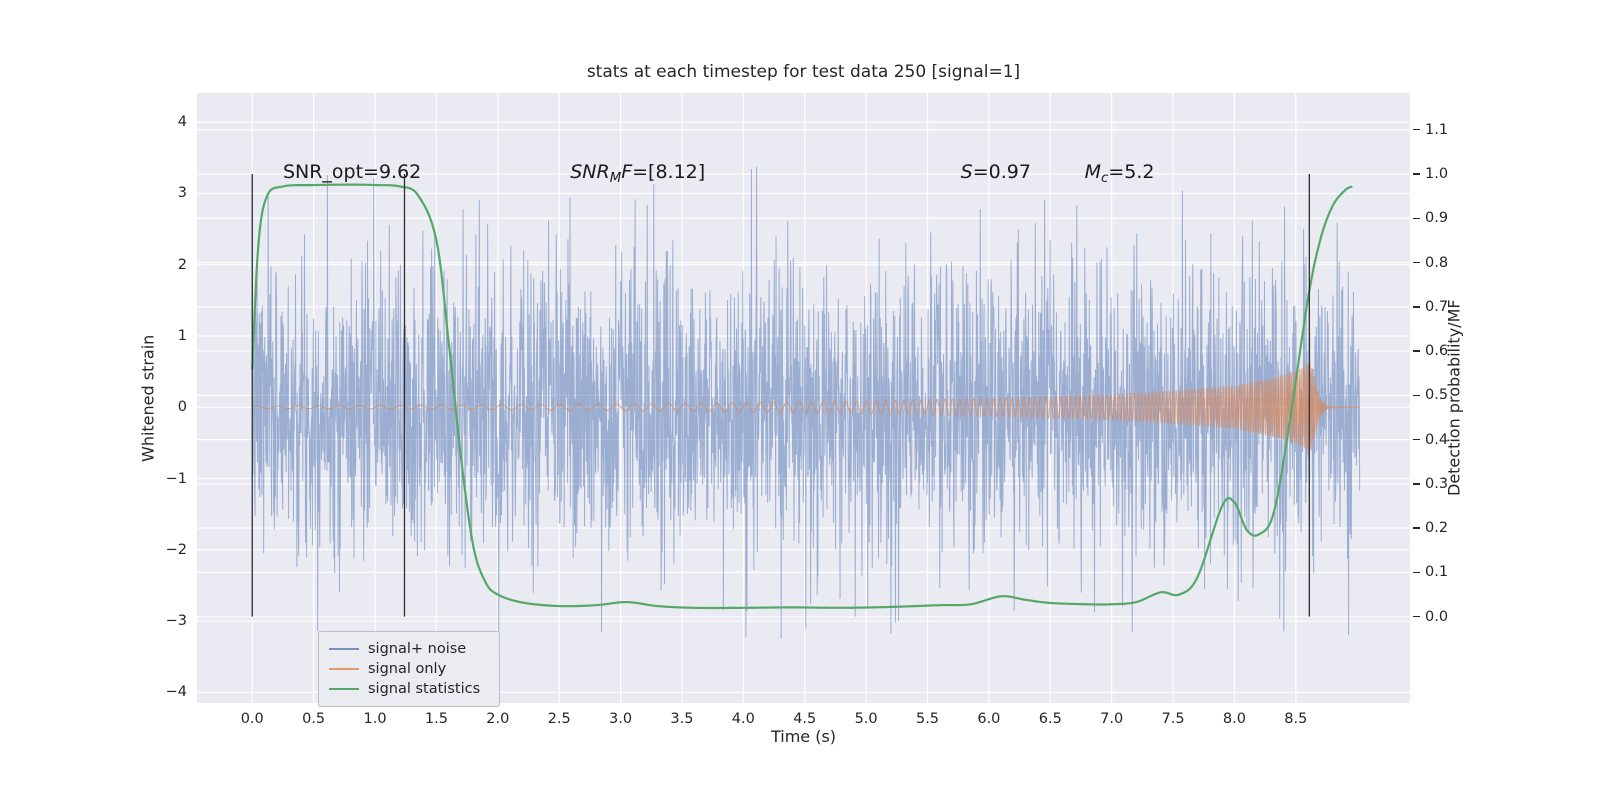 Image resolution: width=1600 pixels, height=800 pixels. Describe the element at coordinates (314, 719) in the screenshot. I see `x-tick-label: 0.5` at that location.